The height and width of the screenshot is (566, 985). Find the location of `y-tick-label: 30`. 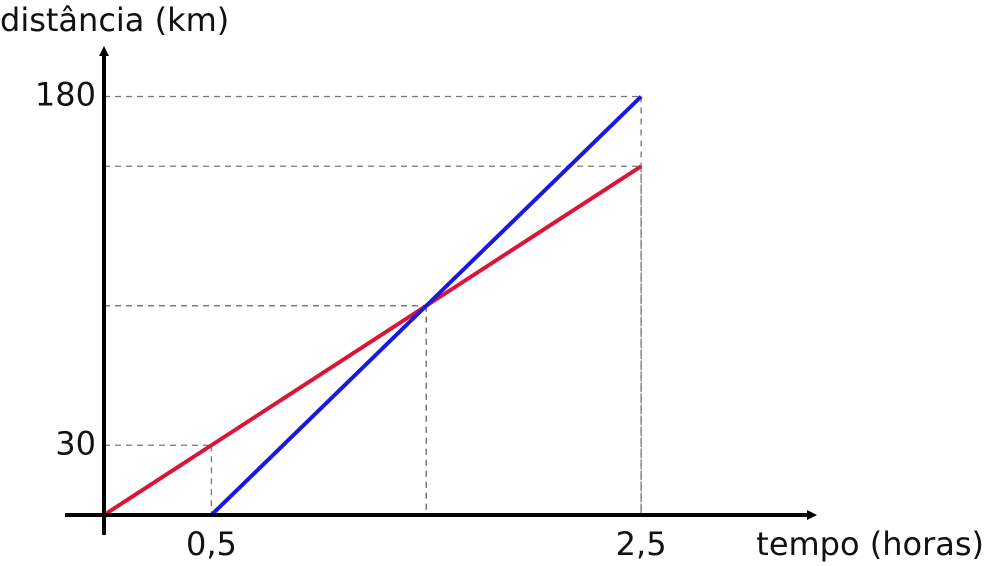

y-tick-label: 30 is located at coordinates (75, 443).